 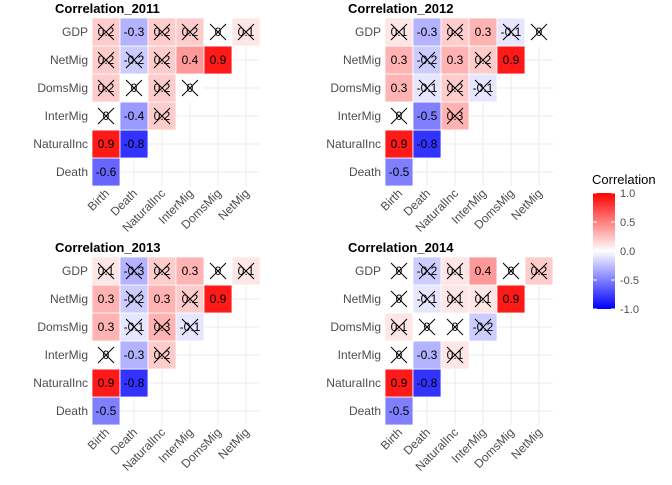 What do you see at coordinates (399, 172) in the screenshot?
I see `heatmap-cell: -0.5` at bounding box center [399, 172].